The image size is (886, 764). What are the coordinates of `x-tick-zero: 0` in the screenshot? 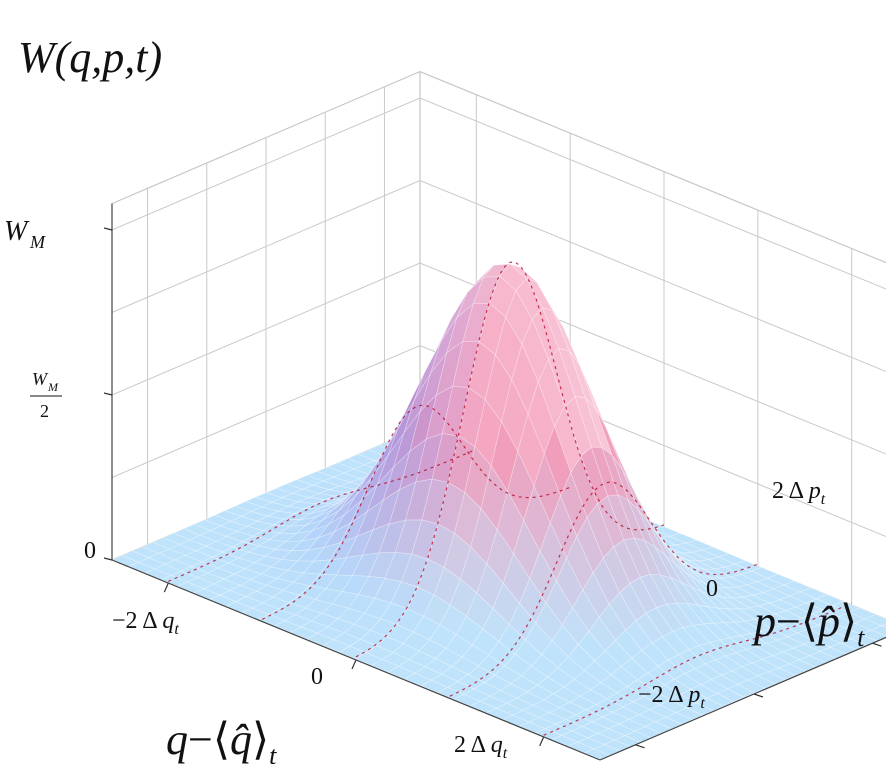 It's located at (317, 677).